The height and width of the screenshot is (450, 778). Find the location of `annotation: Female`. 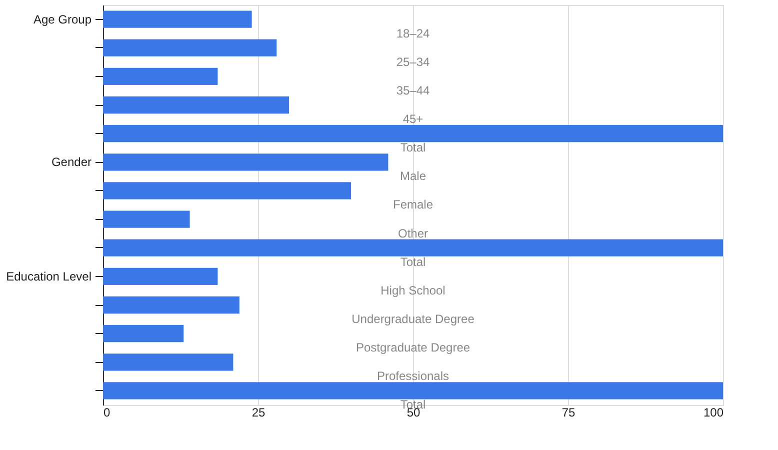

annotation: Female is located at coordinates (413, 205).